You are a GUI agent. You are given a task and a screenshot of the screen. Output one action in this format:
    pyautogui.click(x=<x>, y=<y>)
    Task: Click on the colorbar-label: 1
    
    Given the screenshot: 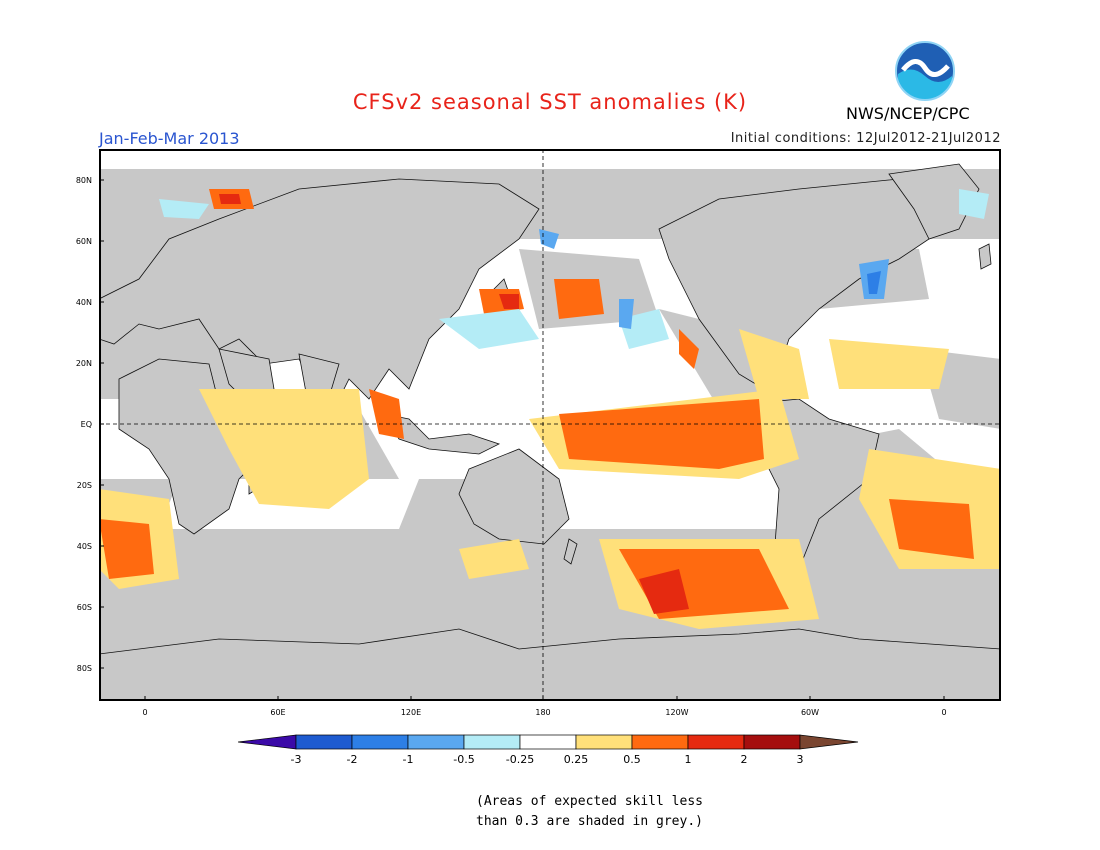 What is the action you would take?
    pyautogui.click(x=688, y=759)
    